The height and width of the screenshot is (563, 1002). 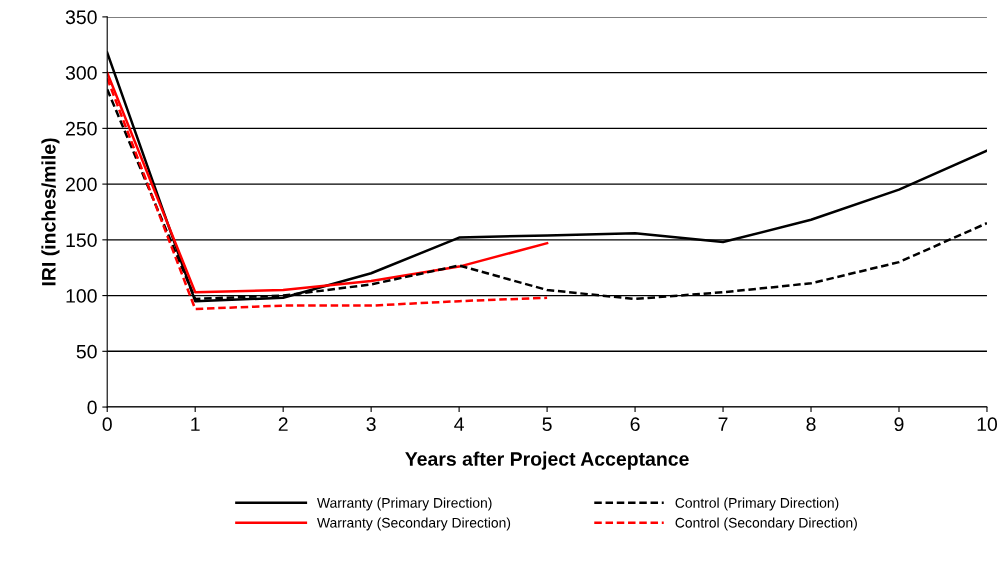 I want to click on x-tick-label: 8, so click(x=811, y=424).